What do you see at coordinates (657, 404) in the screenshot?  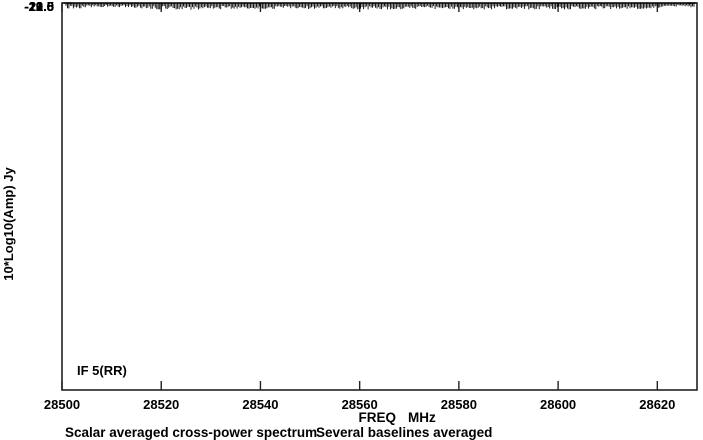 I see `x-tick-label: 28620` at bounding box center [657, 404].